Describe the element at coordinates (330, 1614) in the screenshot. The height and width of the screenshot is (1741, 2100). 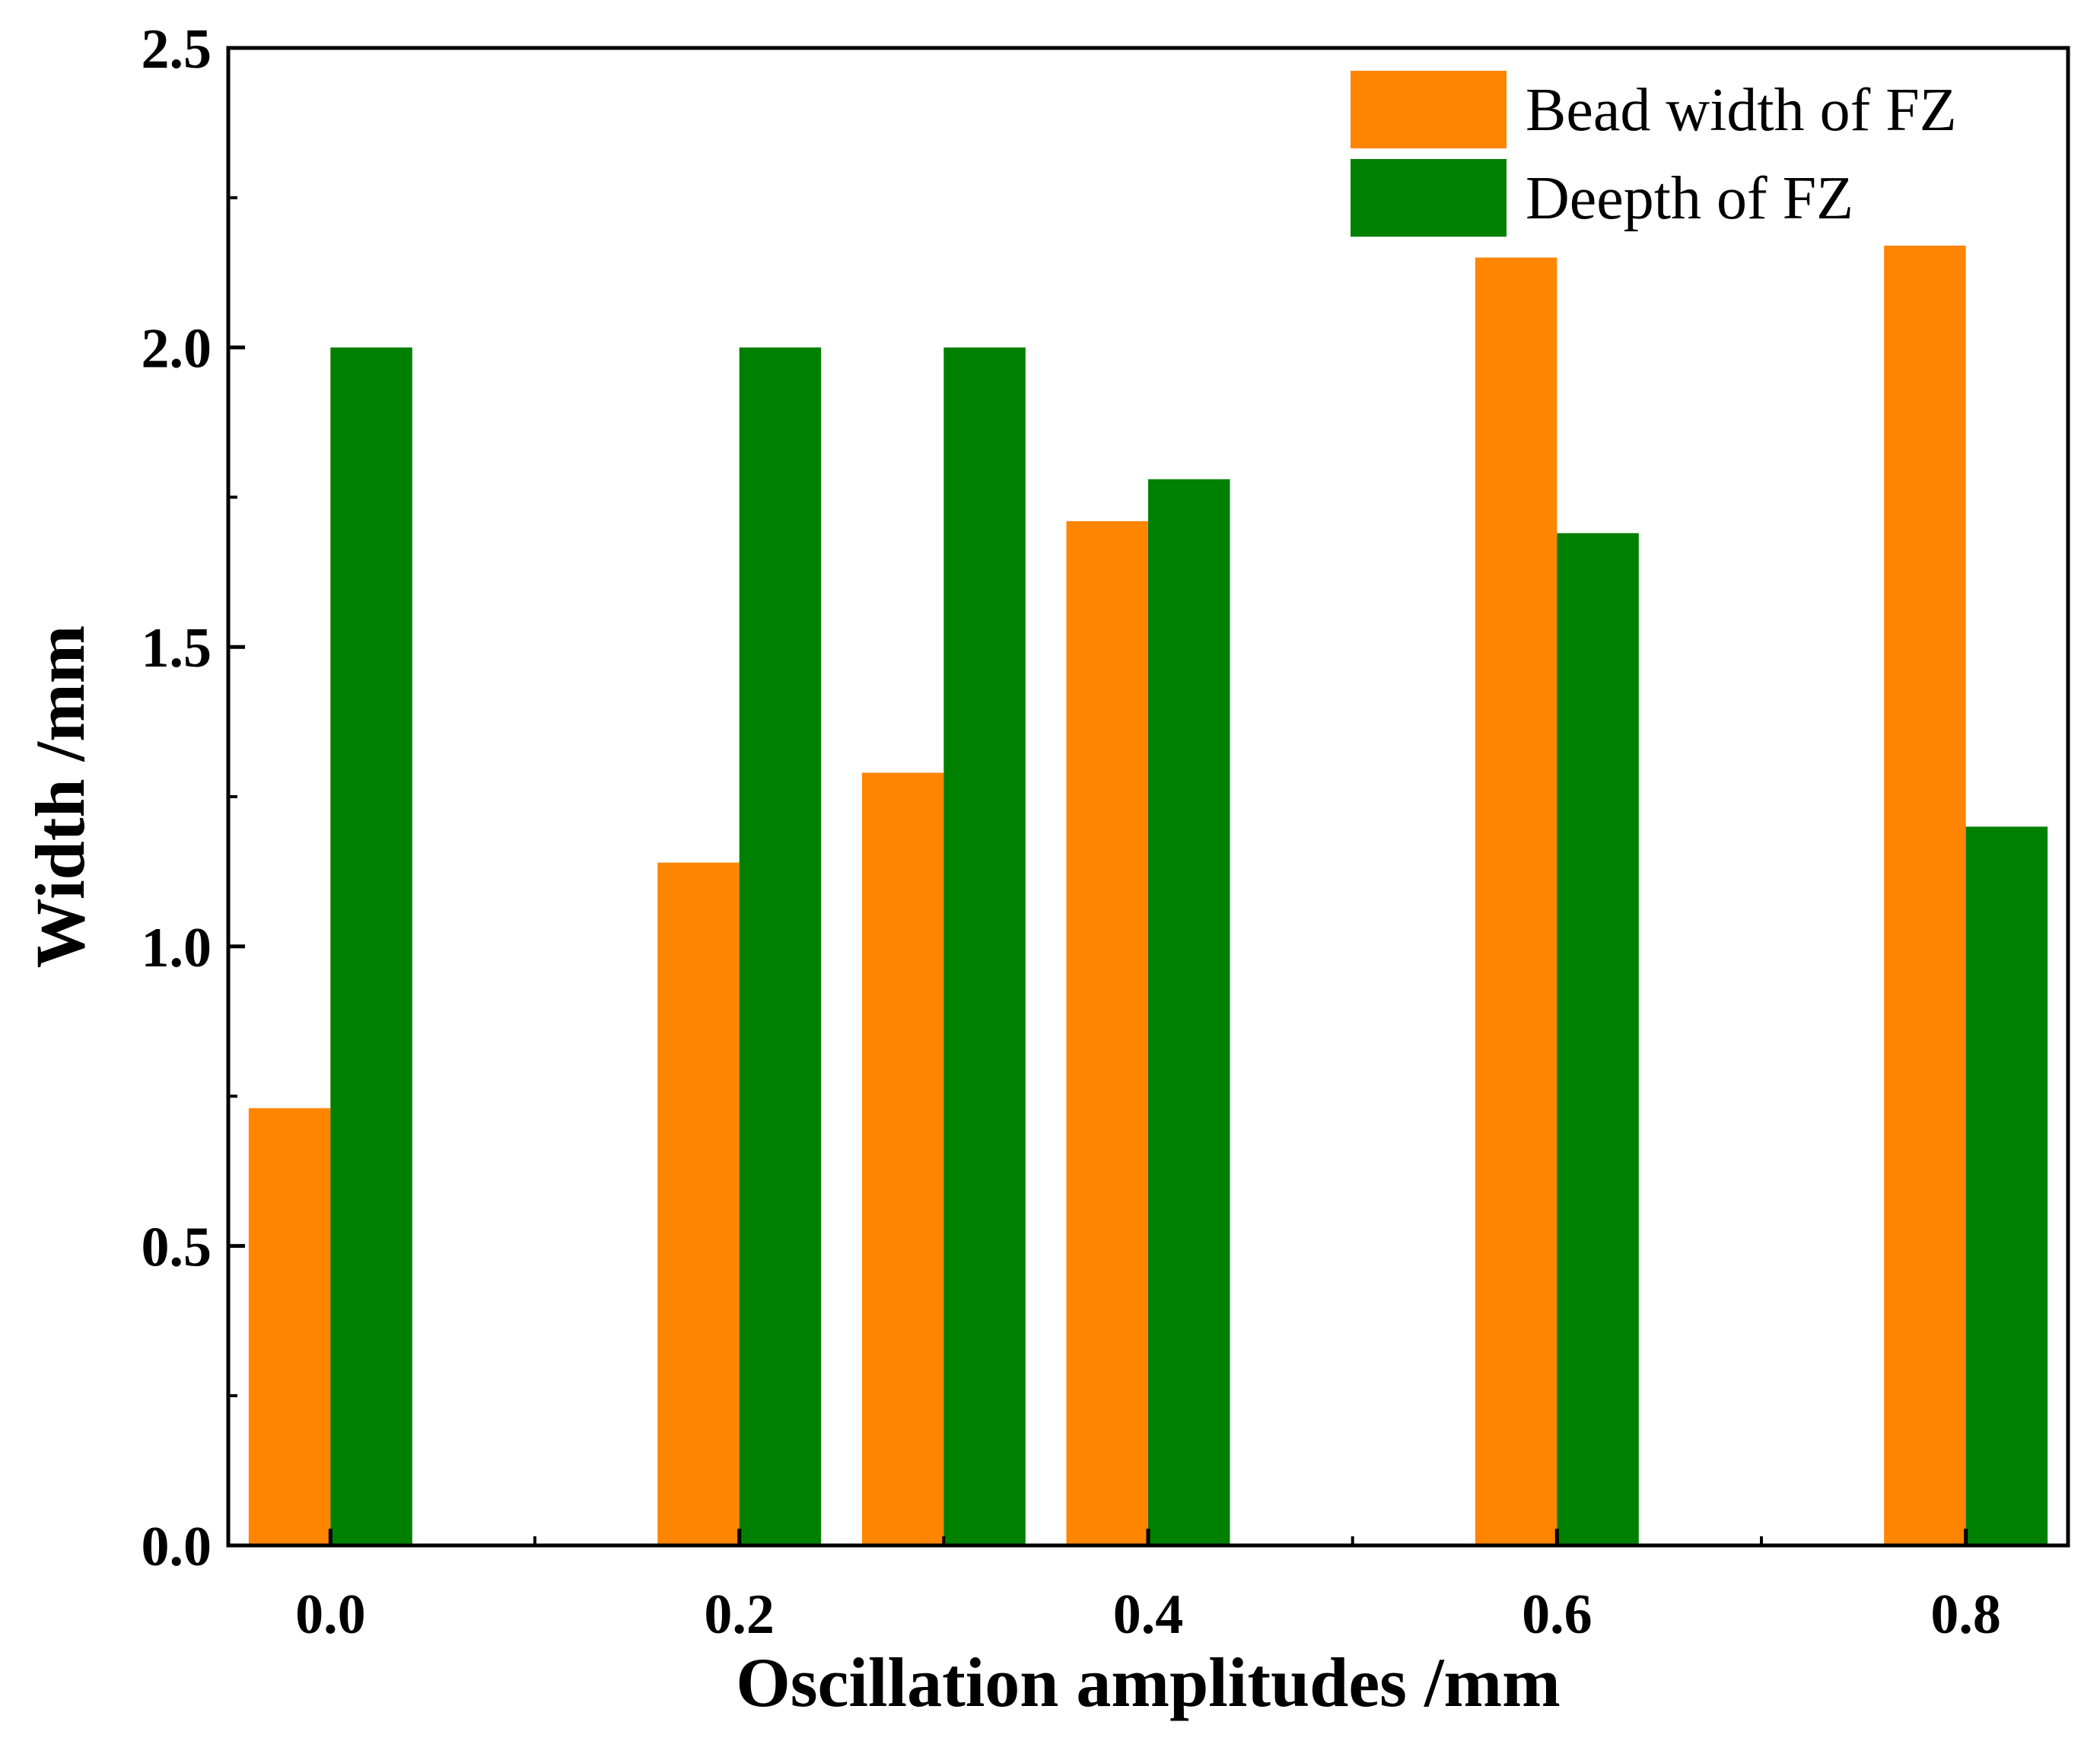
I see `x-tick-label: 0.0` at that location.